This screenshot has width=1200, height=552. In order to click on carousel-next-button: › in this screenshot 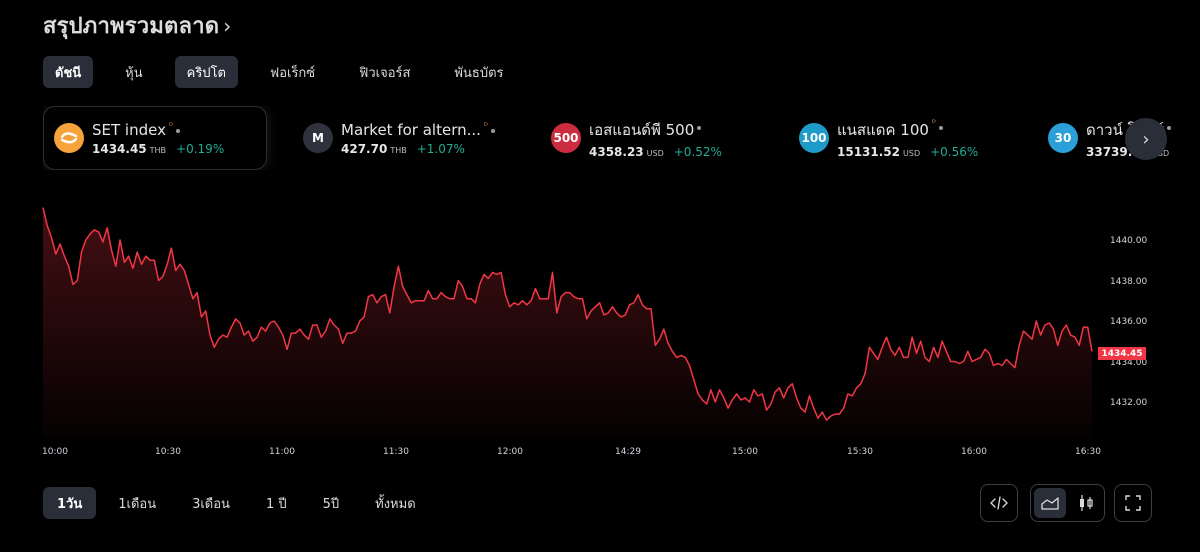, I will do `click(1146, 139)`.